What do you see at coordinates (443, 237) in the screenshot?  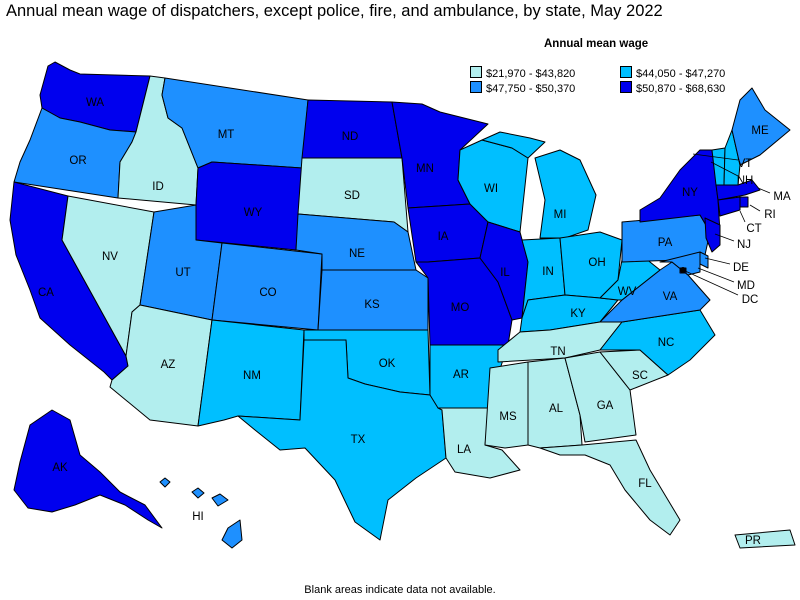 I see `state-label-ia: IA` at bounding box center [443, 237].